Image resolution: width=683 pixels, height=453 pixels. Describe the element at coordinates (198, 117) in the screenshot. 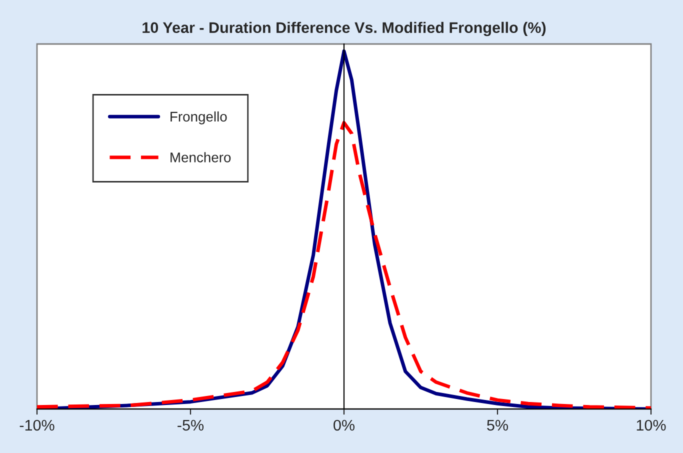

I see `legend-label: Frongello` at that location.